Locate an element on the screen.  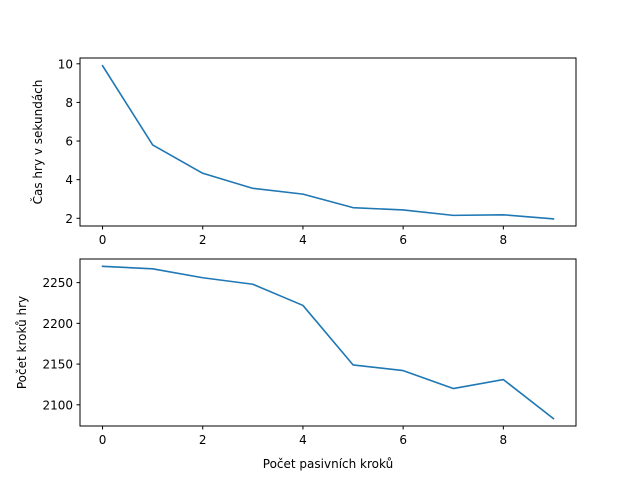
bottom-x-tick-label: 6 is located at coordinates (403, 440).